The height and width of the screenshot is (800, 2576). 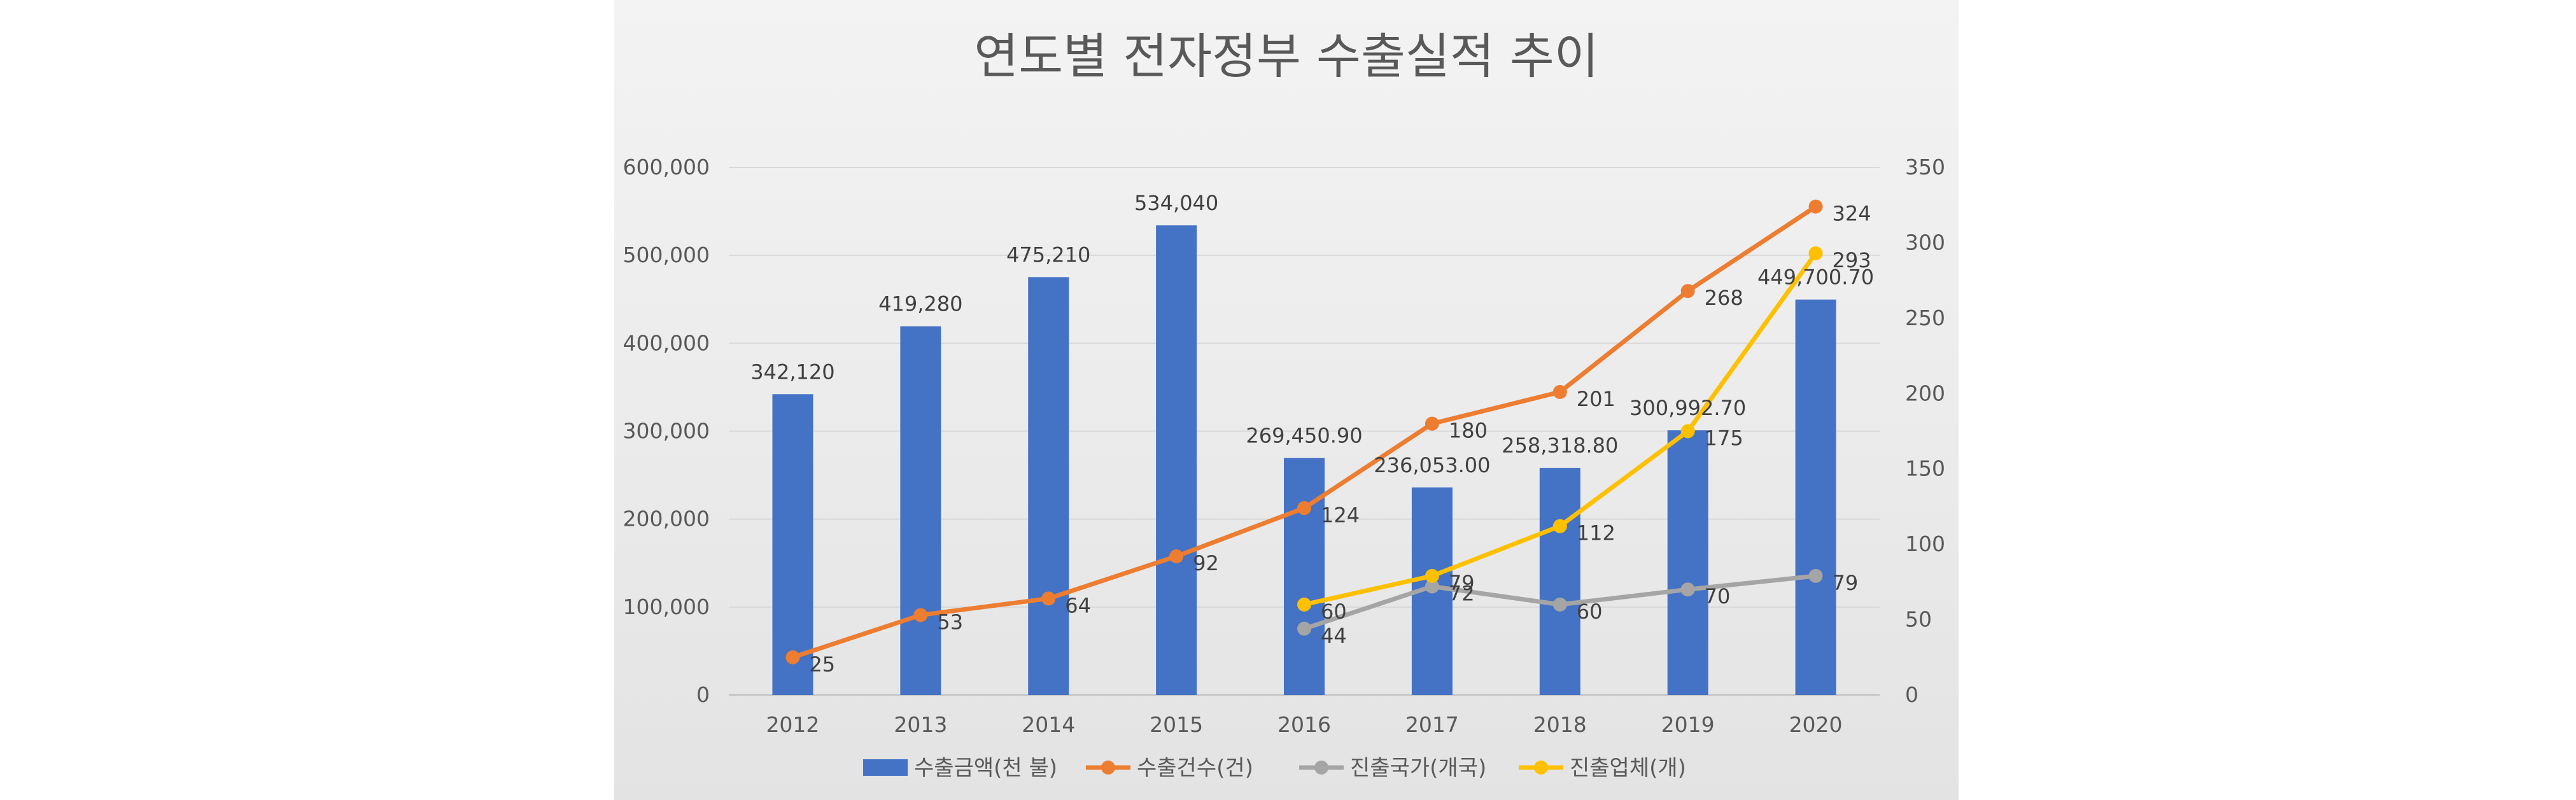 I want to click on legend-item: 진출국가(개국), so click(x=1393, y=768).